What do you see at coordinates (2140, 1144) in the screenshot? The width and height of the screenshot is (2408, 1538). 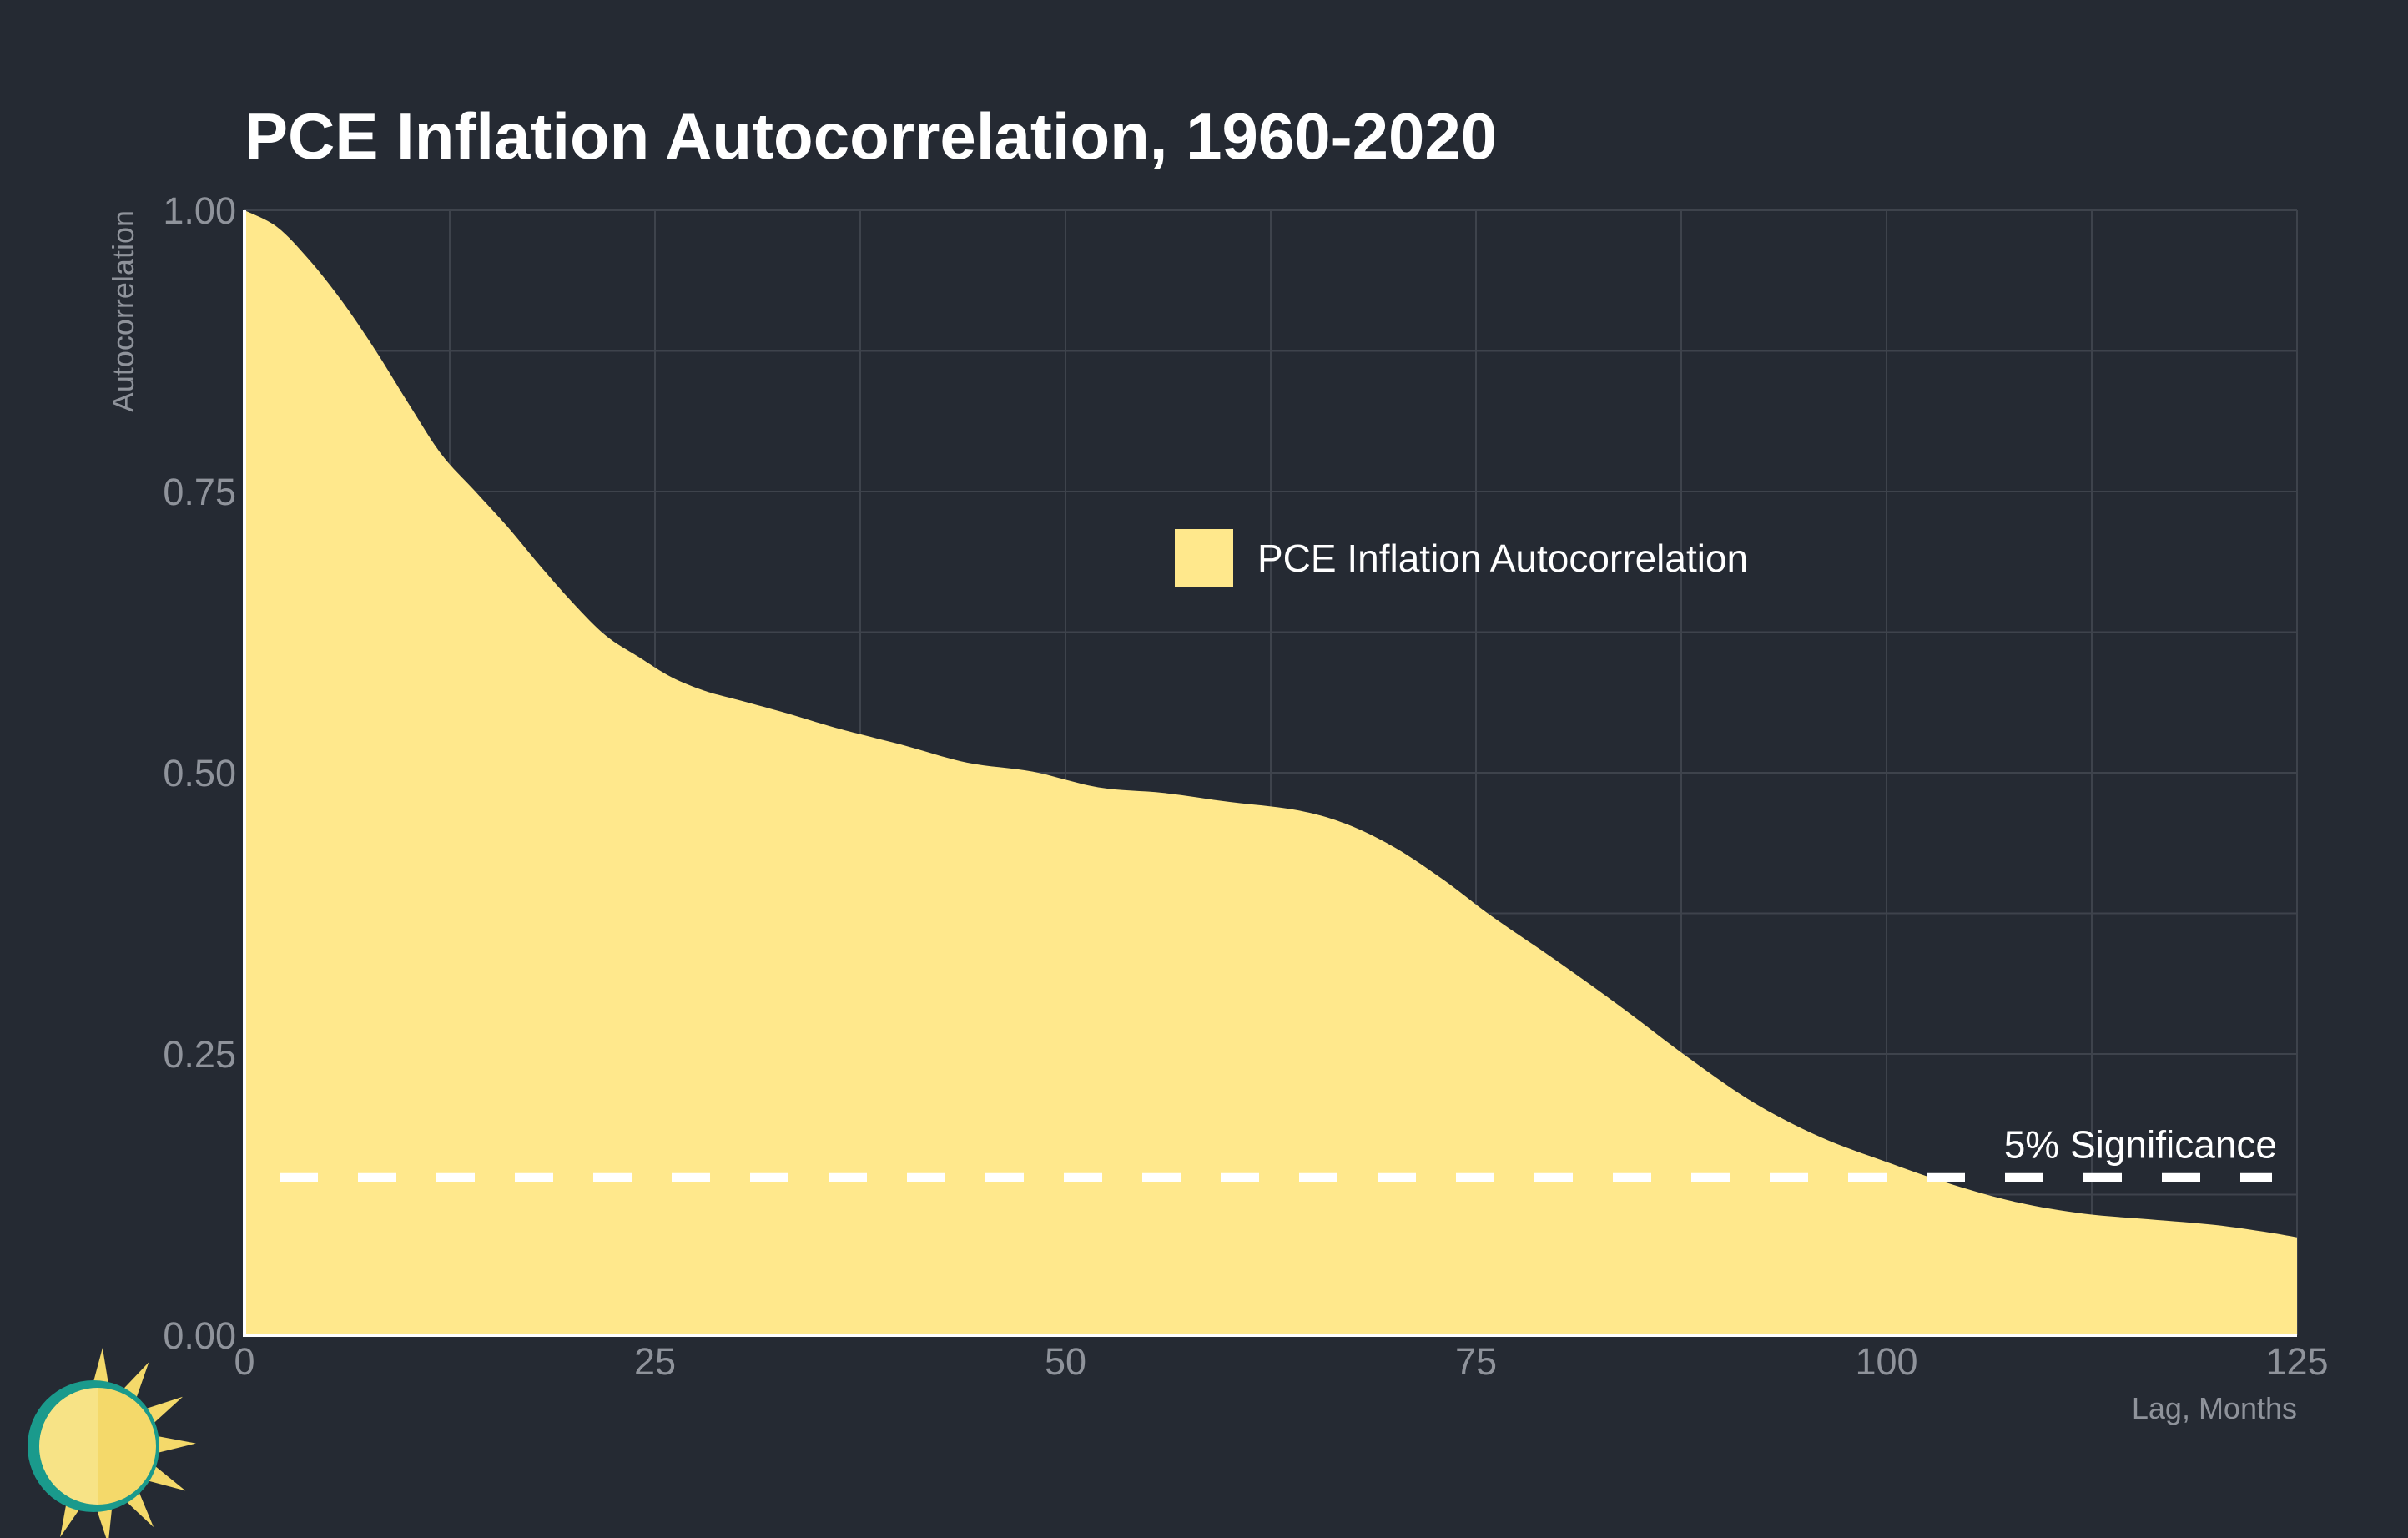 I see `significance-label: 5% Significance` at bounding box center [2140, 1144].